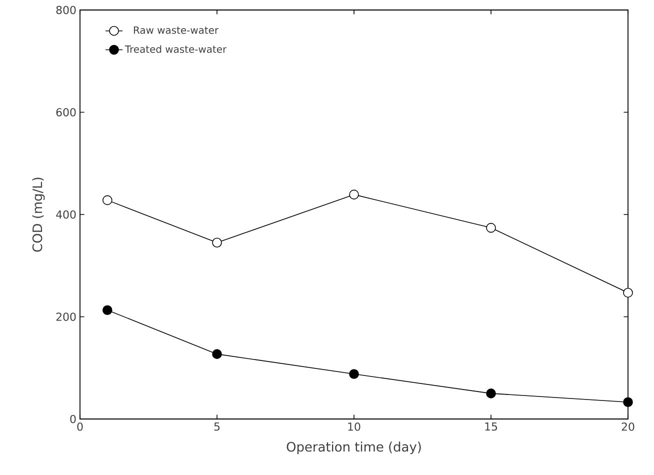 The height and width of the screenshot is (475, 654). I want to click on x-tick-label: 10, so click(354, 426).